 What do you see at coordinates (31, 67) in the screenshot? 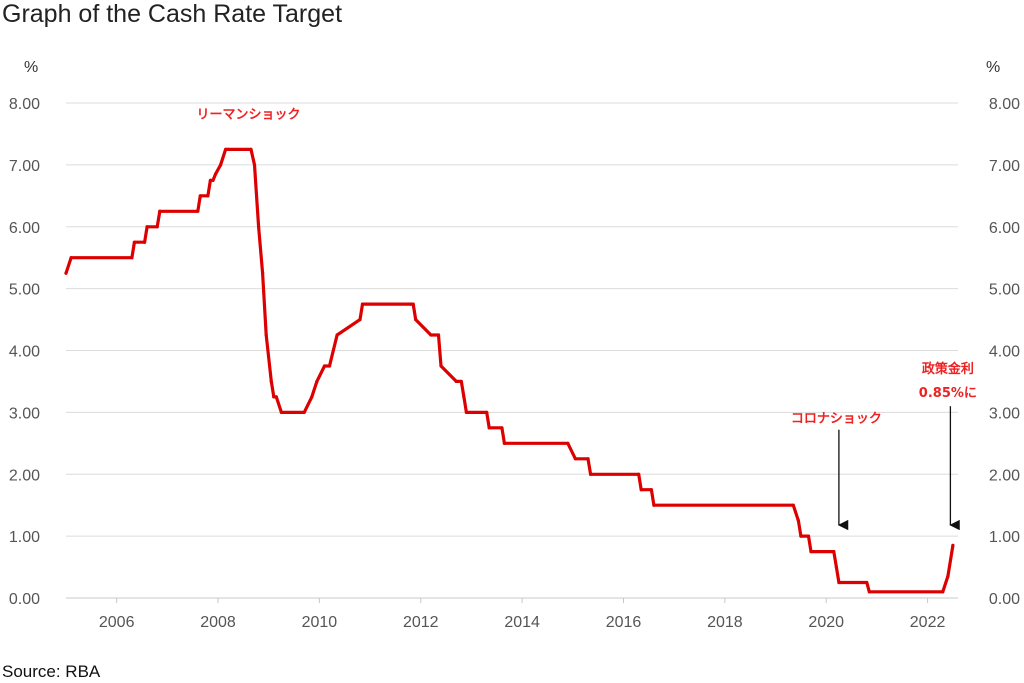
I see `y-unit-left: %` at bounding box center [31, 67].